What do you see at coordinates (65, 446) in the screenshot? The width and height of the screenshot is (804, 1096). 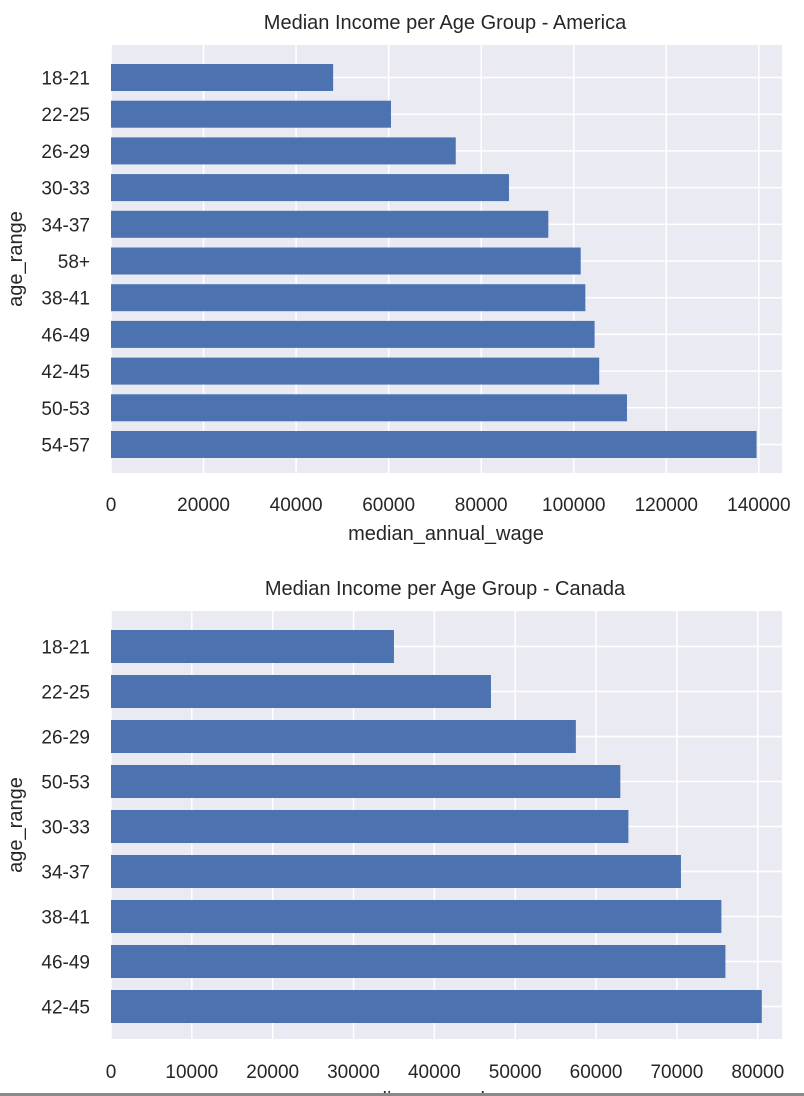 I see `ytick-label-america: 54-57` at bounding box center [65, 446].